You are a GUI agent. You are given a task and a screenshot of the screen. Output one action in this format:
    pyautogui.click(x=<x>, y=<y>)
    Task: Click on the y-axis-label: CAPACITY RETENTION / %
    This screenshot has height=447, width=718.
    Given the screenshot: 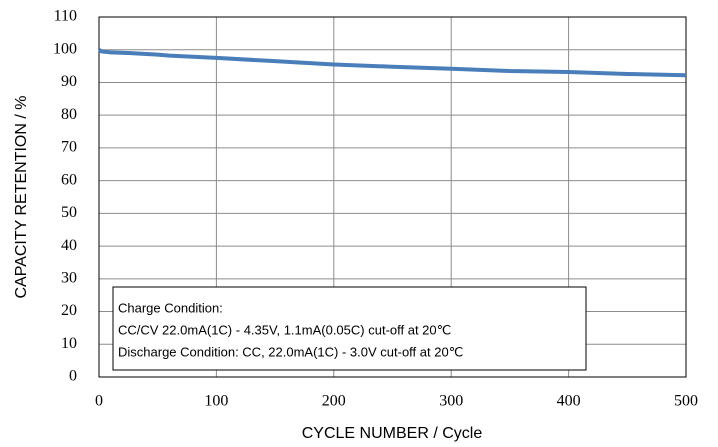 What is the action you would take?
    pyautogui.click(x=21, y=197)
    